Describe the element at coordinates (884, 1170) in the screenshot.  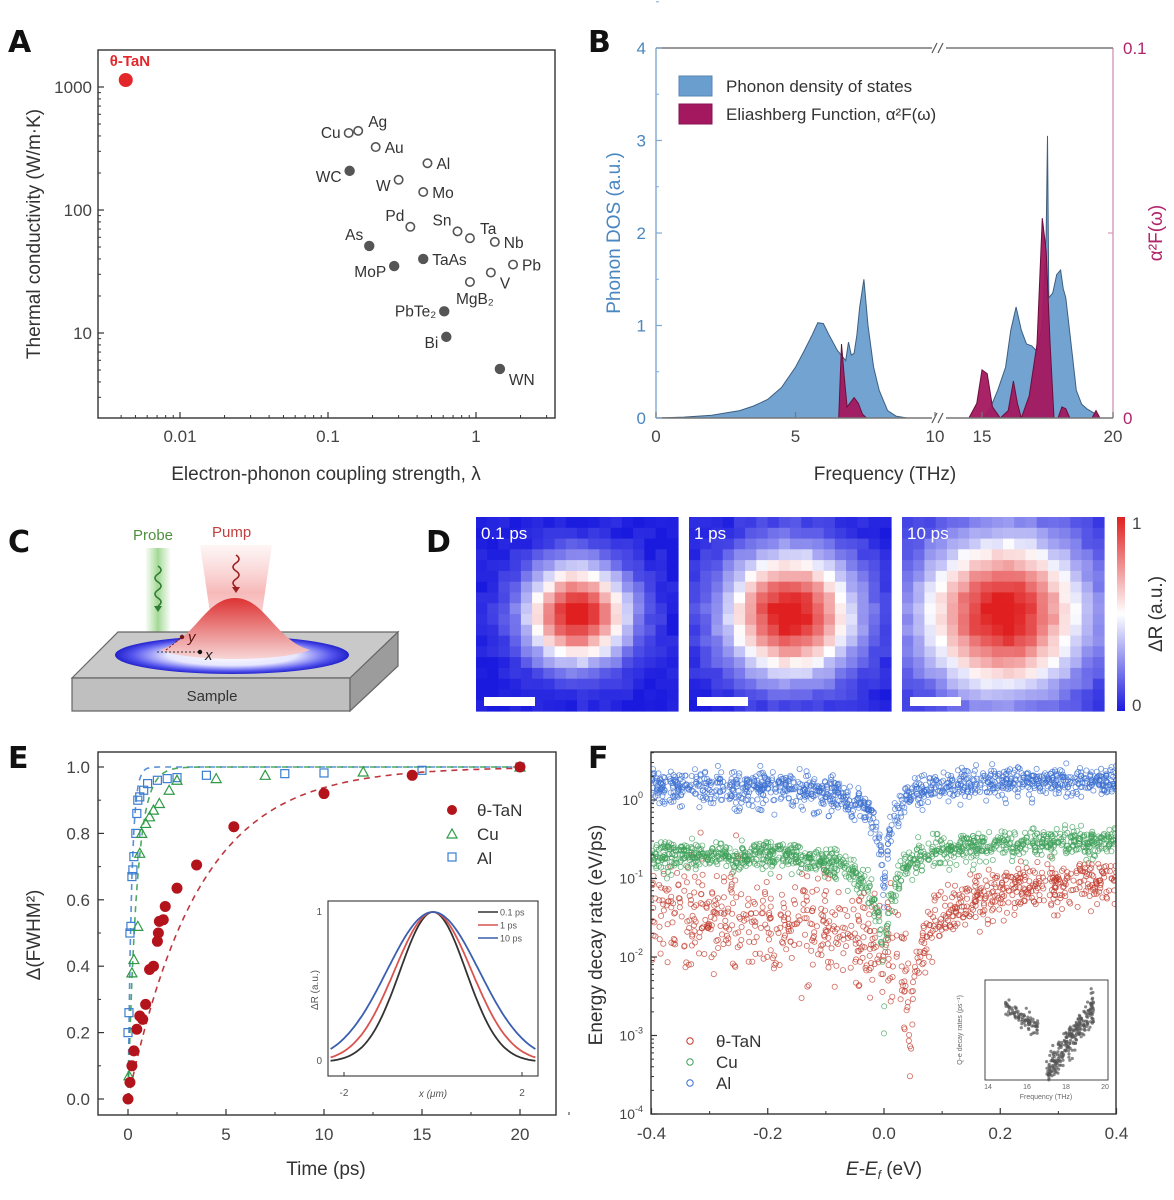
I see `x-axis-label-f: E-Ef (eV)` at that location.